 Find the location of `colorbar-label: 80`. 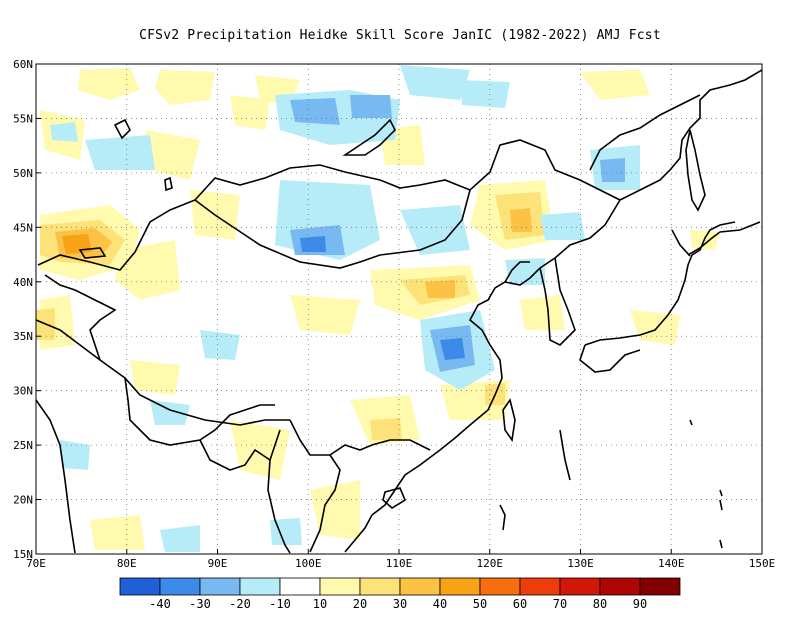

colorbar-label: 80 is located at coordinates (600, 604).